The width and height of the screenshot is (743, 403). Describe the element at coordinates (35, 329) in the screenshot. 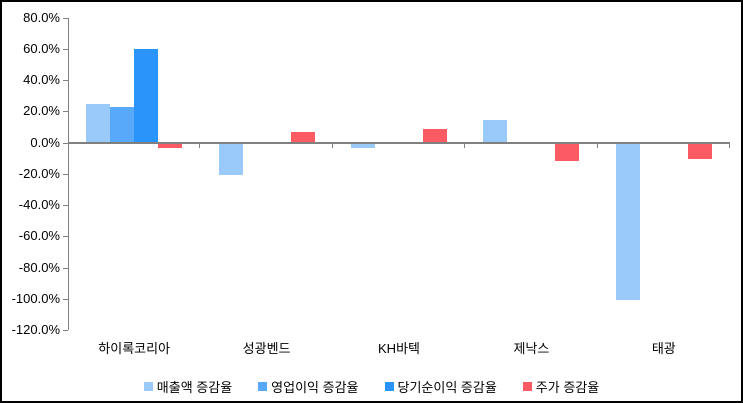

I see `y-tick-label: -120.0%` at that location.